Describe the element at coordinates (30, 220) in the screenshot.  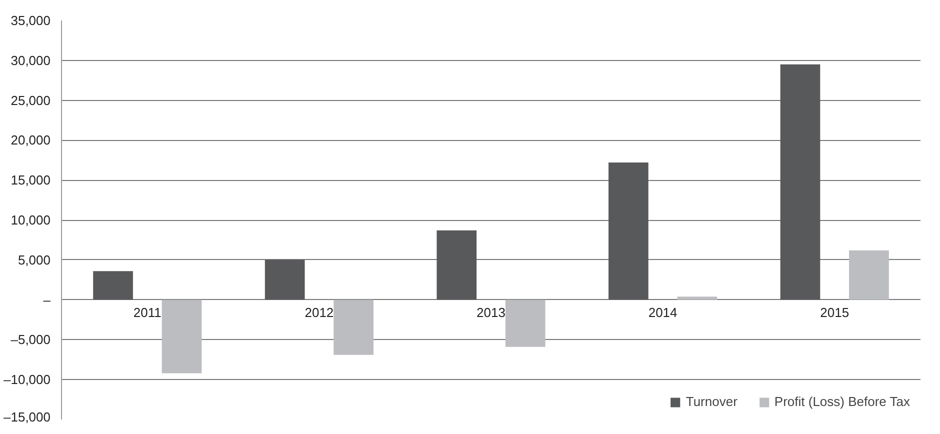
I see `y-tick-label: 10,000` at that location.